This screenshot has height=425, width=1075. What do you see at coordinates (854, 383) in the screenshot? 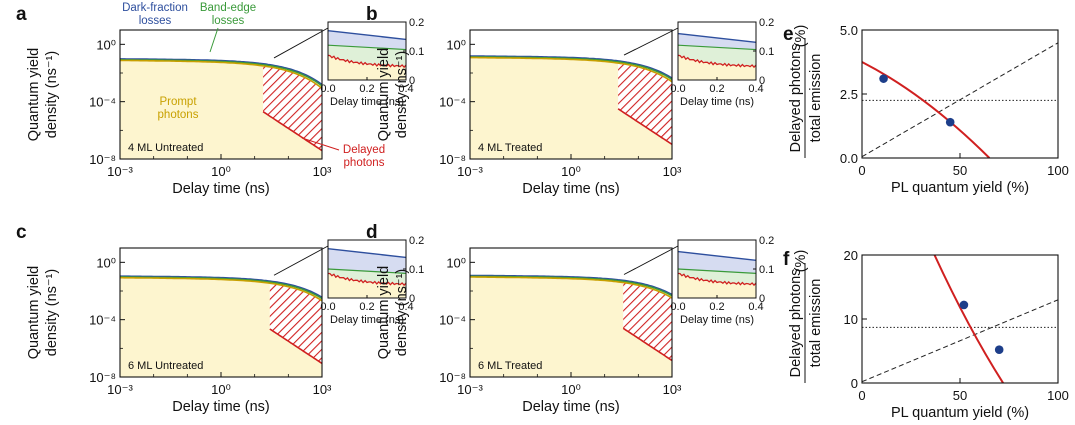
I see `y-tick-label: 0` at bounding box center [854, 383].